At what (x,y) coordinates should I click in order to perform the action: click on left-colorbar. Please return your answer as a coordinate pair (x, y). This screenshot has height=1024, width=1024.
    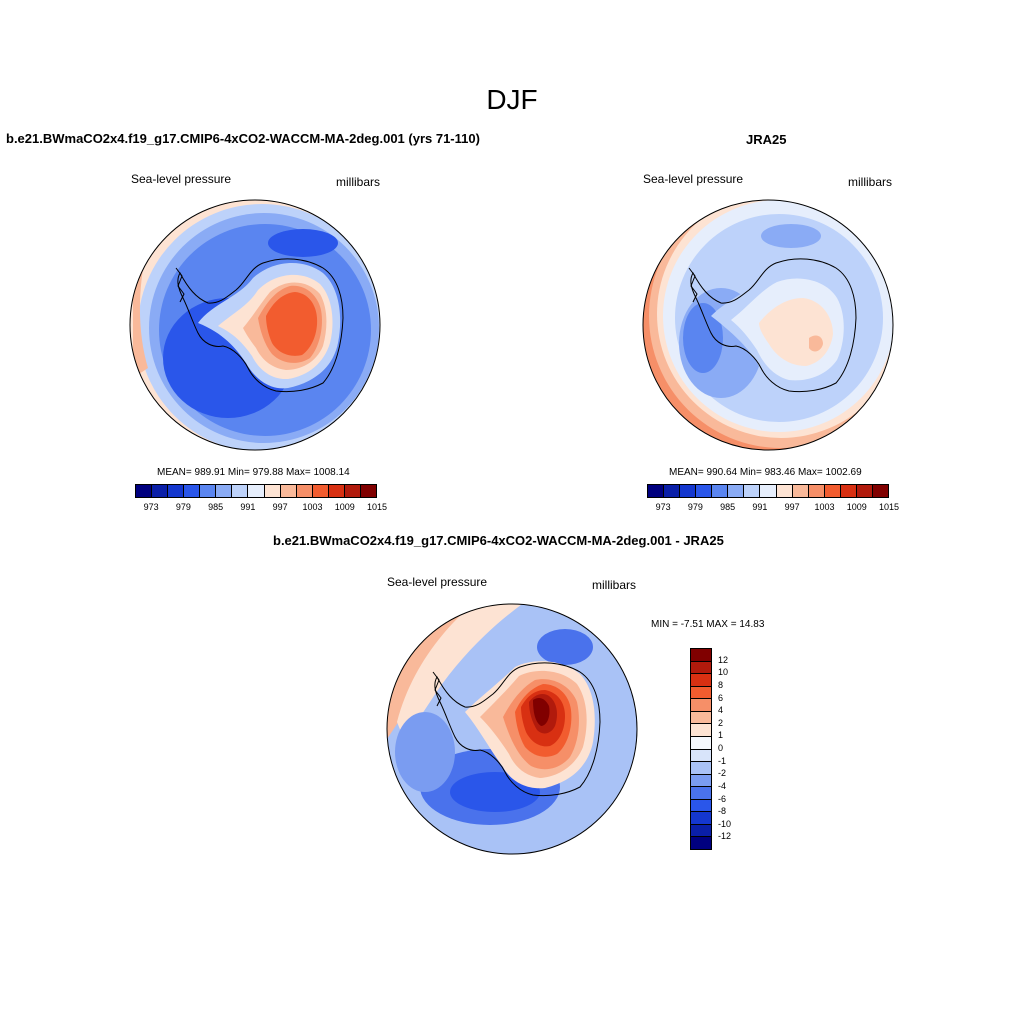
    Looking at the image, I should click on (256, 491).